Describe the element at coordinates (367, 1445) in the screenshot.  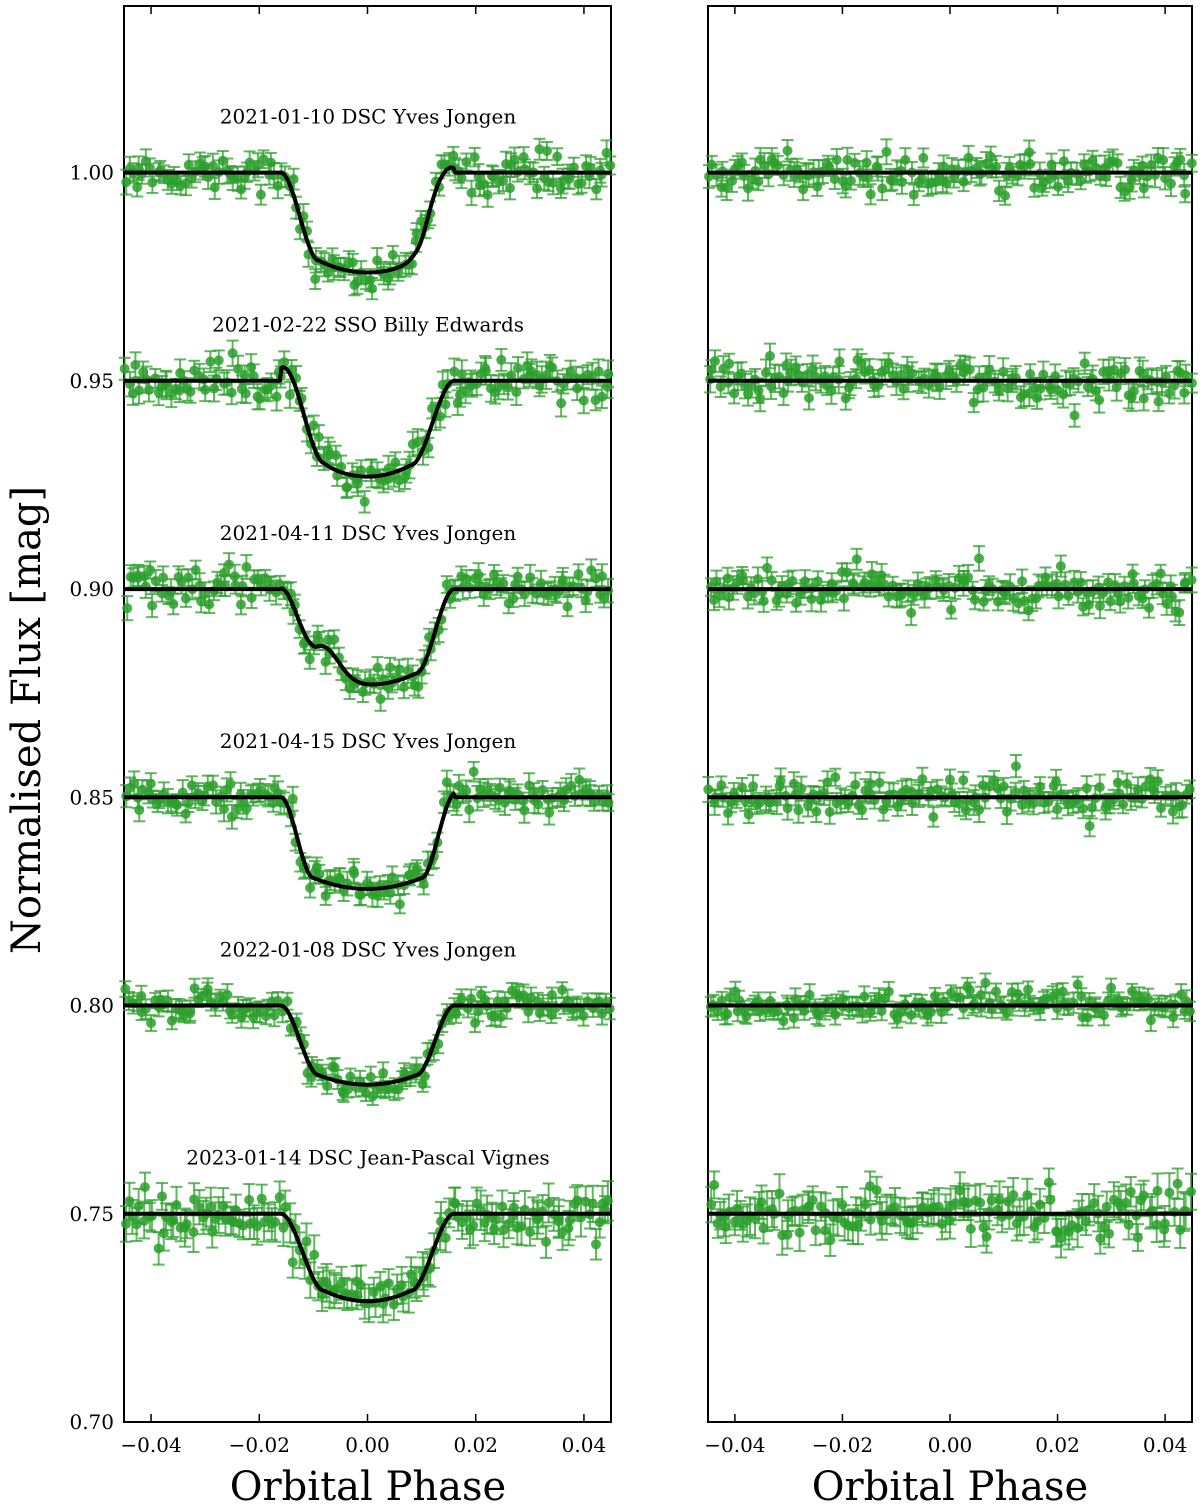
I see `x-tick-label: 0.00` at that location.